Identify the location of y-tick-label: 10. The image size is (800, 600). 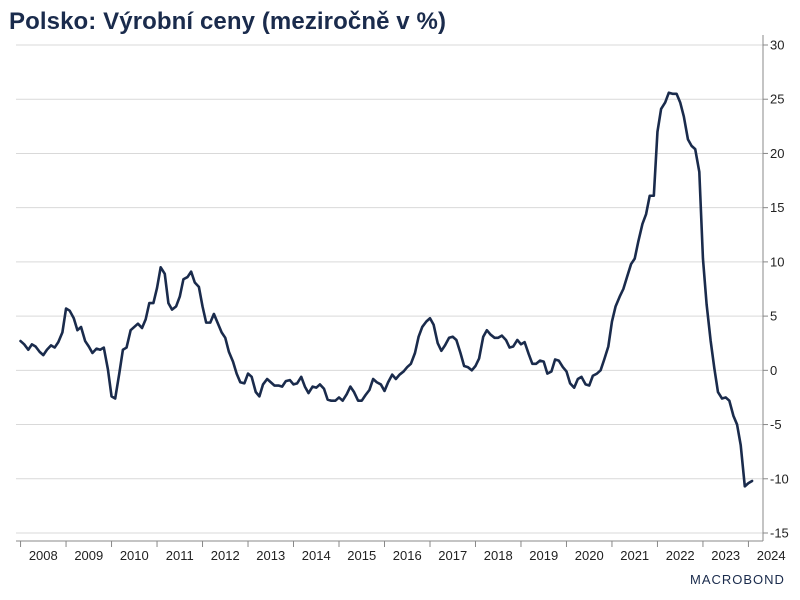
(777, 261).